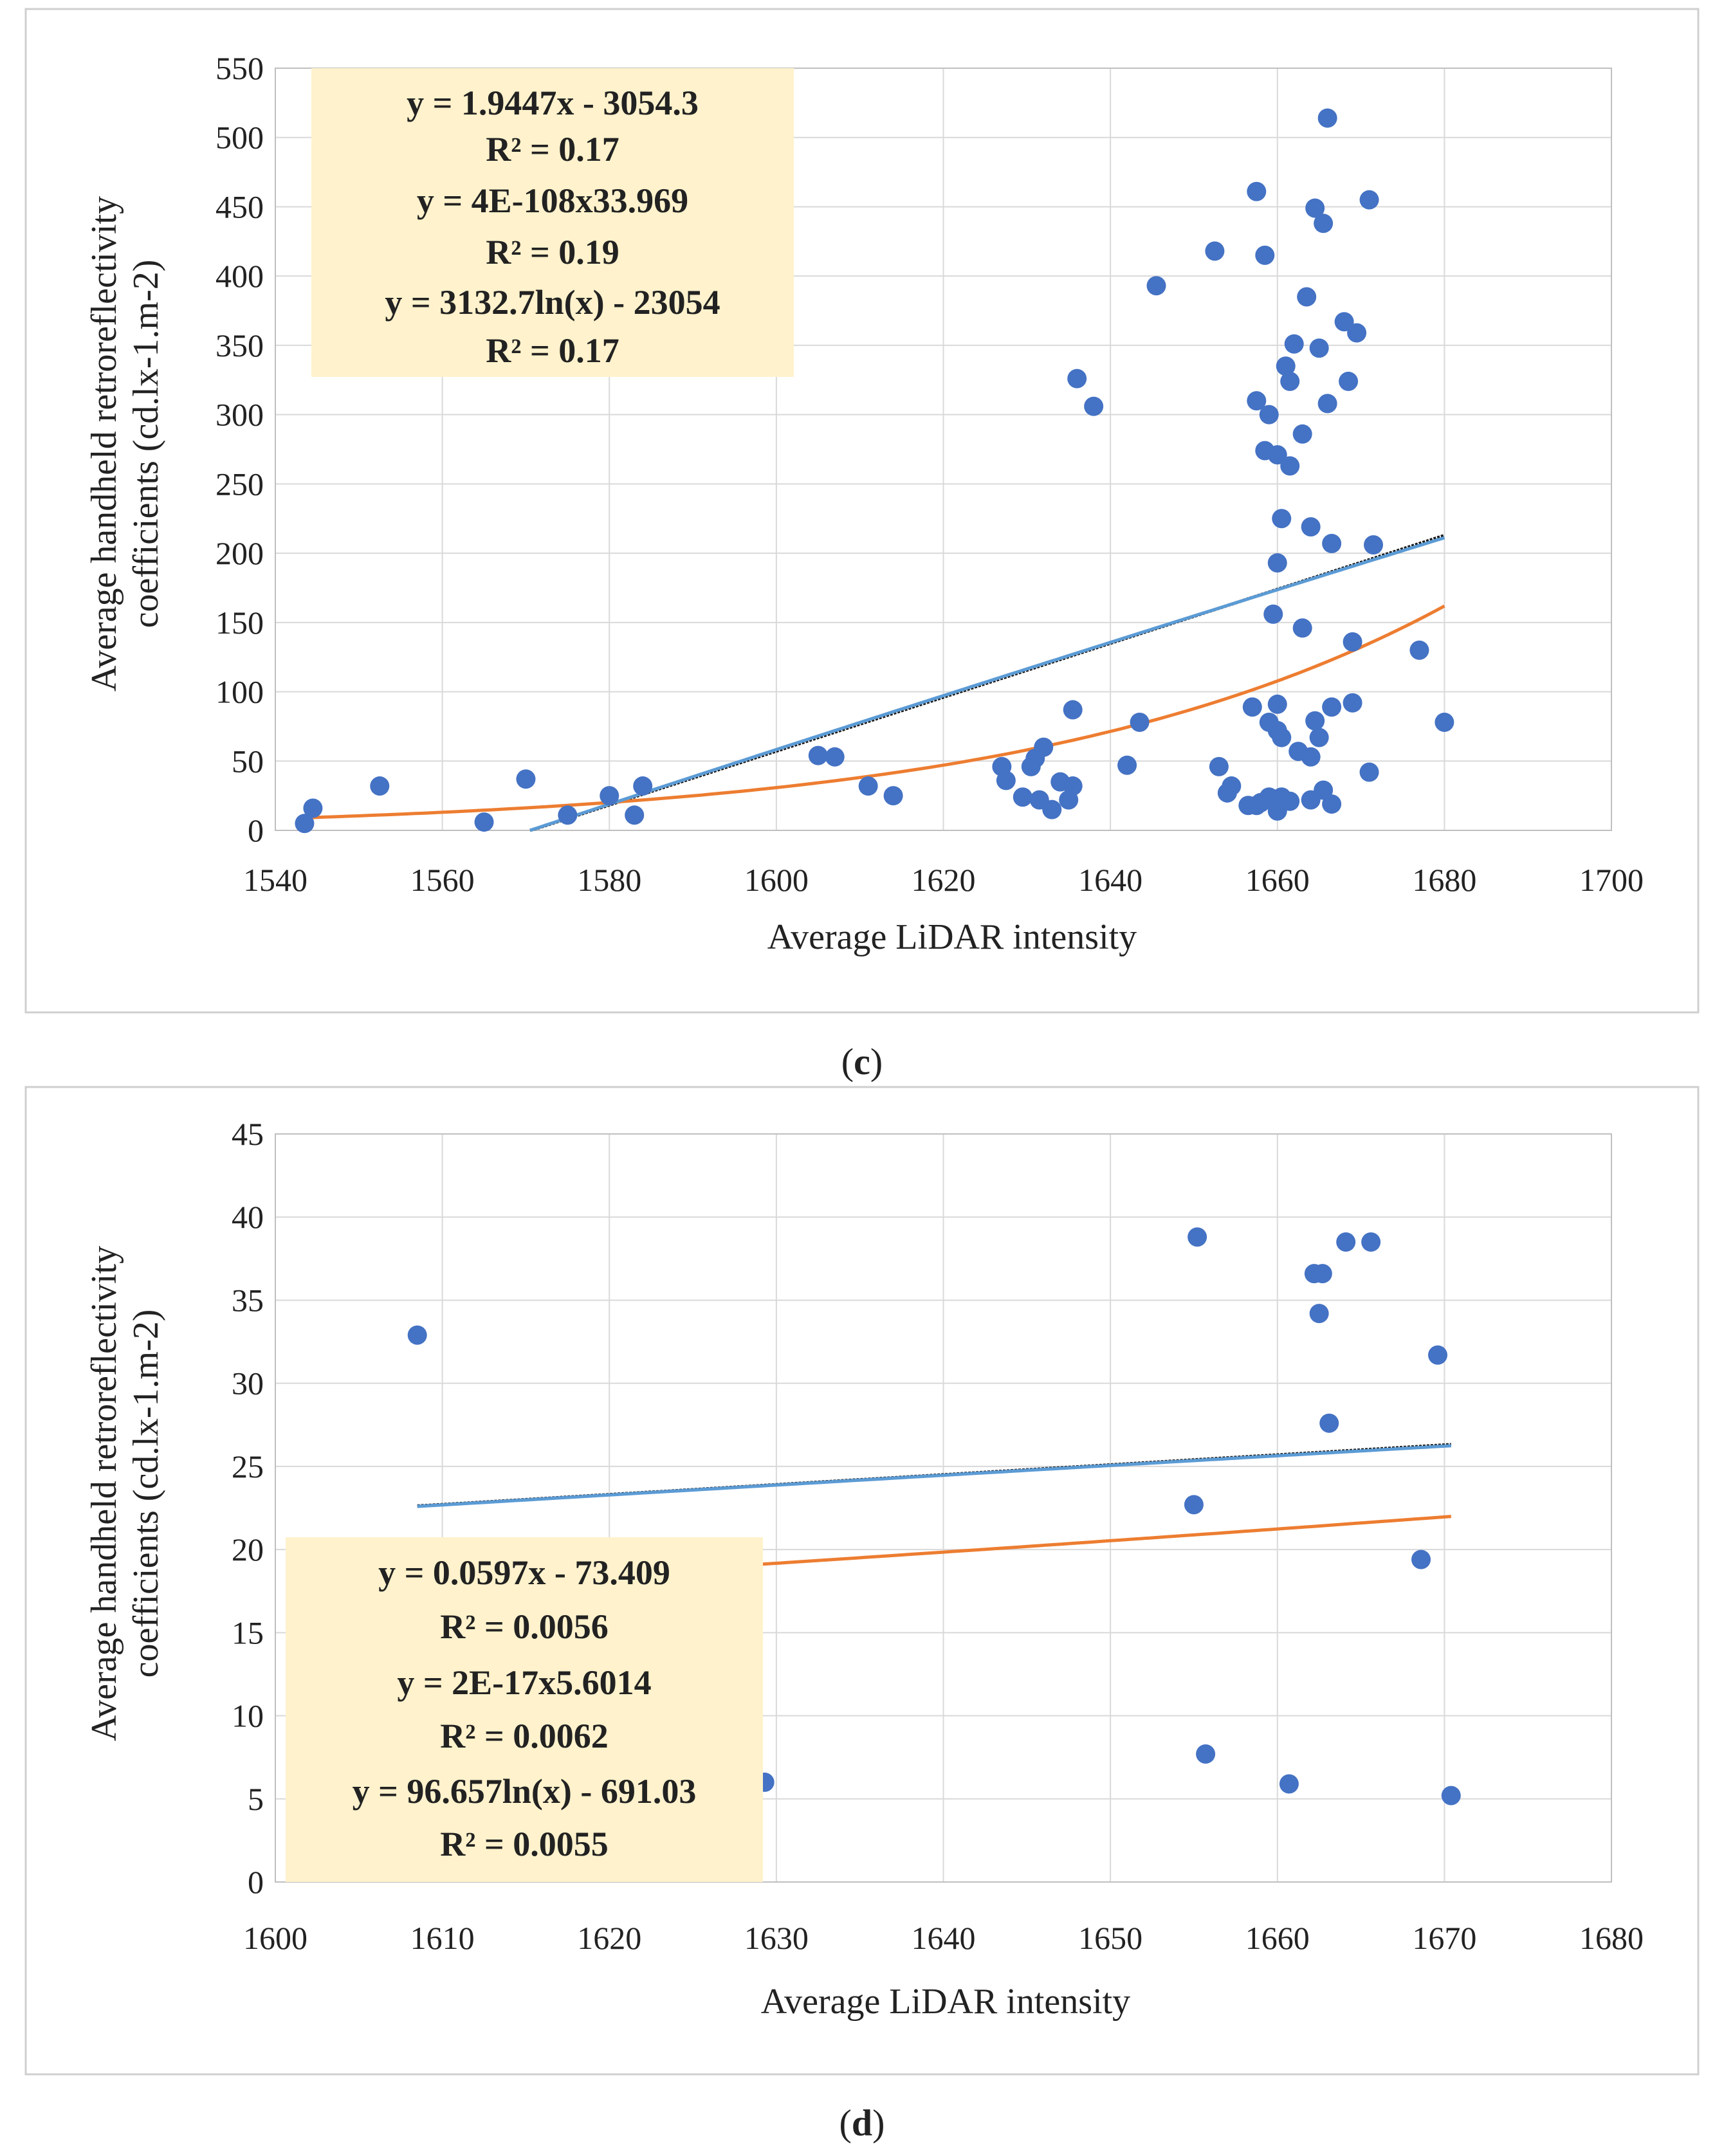  I want to click on x-axis-ticks: 1600 1610 1620 1630 1640 1650 1660 1670 1680, so click(944, 1938).